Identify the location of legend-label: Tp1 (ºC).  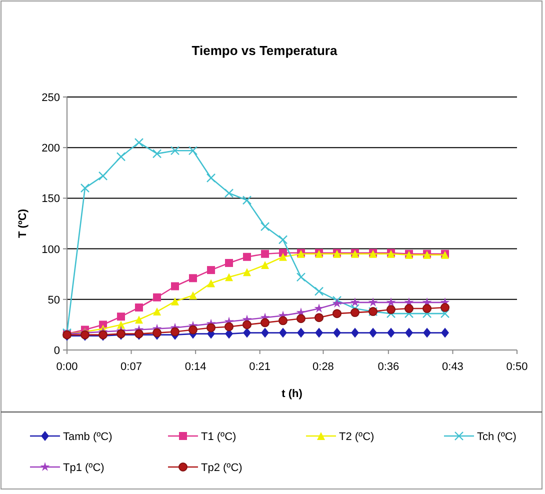
(83, 468).